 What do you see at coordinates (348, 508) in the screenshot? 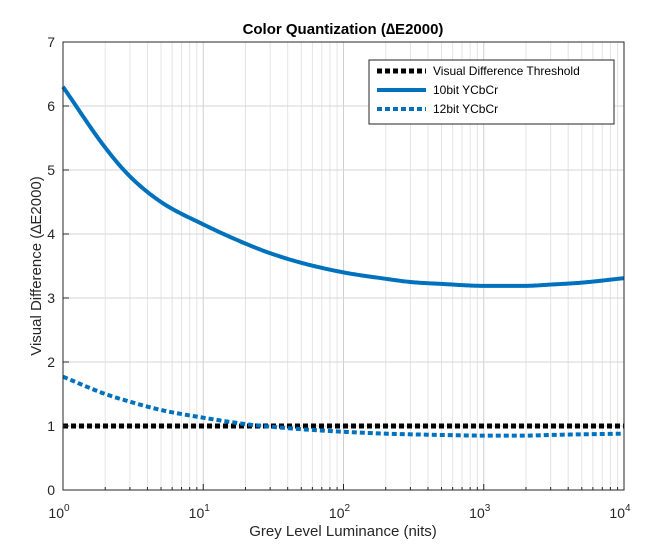
I see `x-tick-exponent: 2` at bounding box center [348, 508].